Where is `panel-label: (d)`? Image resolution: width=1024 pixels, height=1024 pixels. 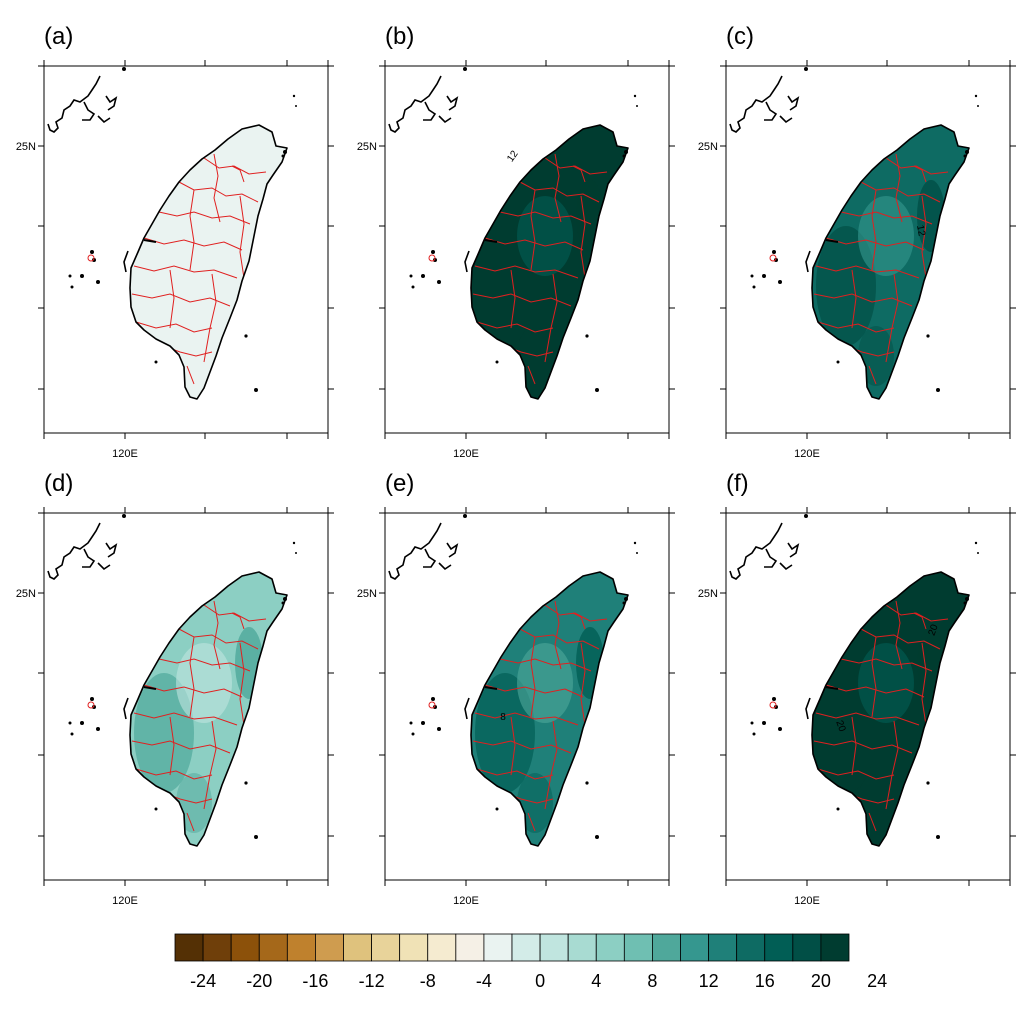 panel-label: (d) is located at coordinates (58, 483).